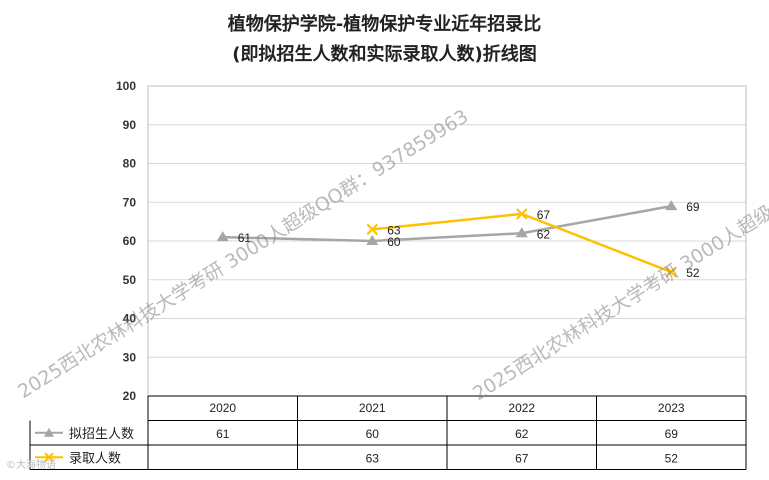  Describe the element at coordinates (544, 234) in the screenshot. I see `data-label: 62` at that location.